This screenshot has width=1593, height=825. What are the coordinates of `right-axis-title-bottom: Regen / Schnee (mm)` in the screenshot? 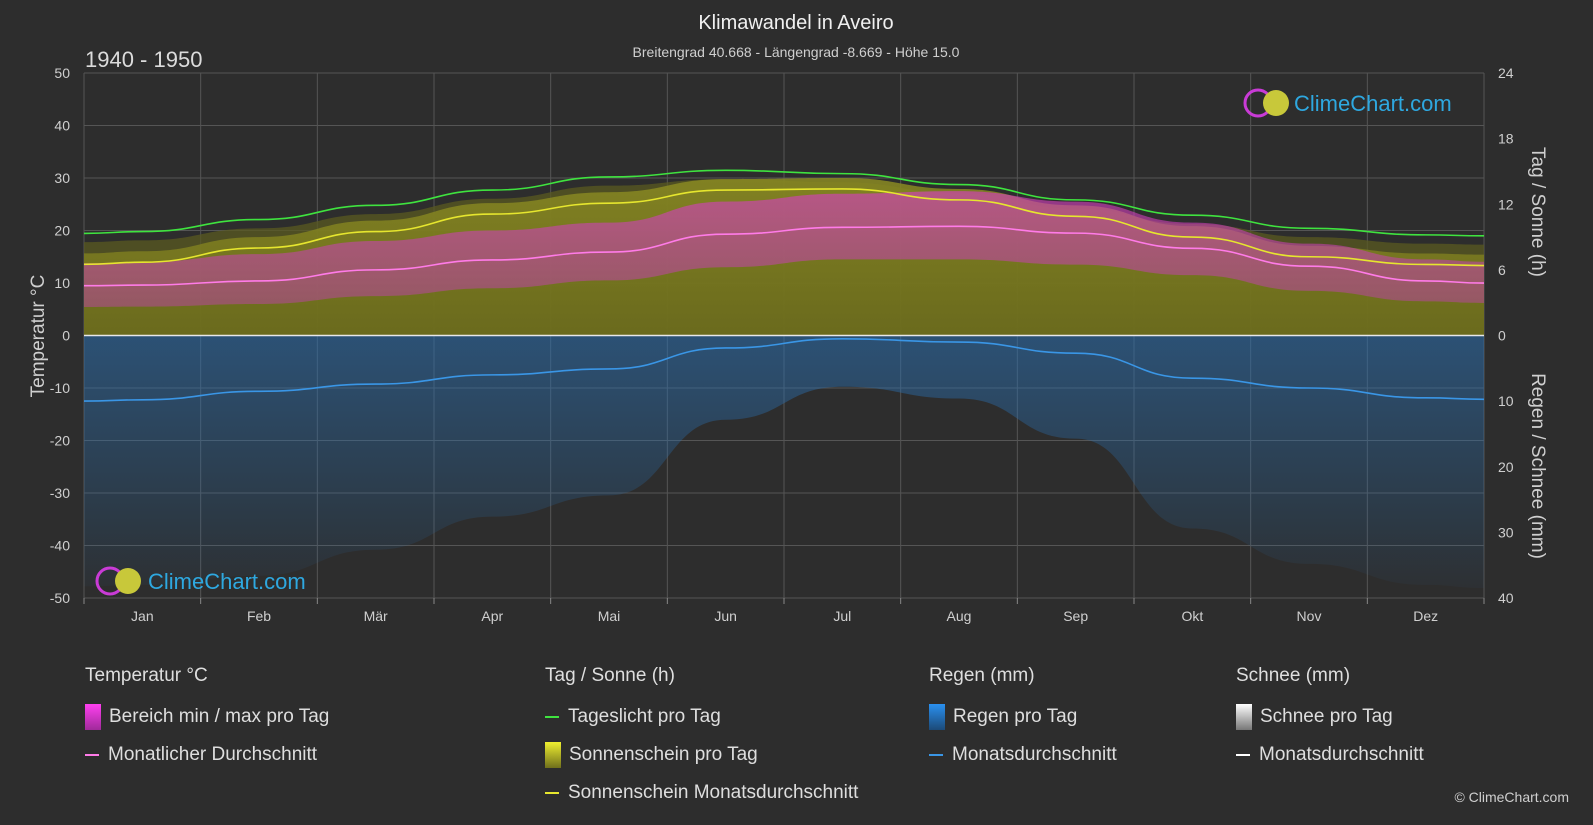 It's located at (1537, 466).